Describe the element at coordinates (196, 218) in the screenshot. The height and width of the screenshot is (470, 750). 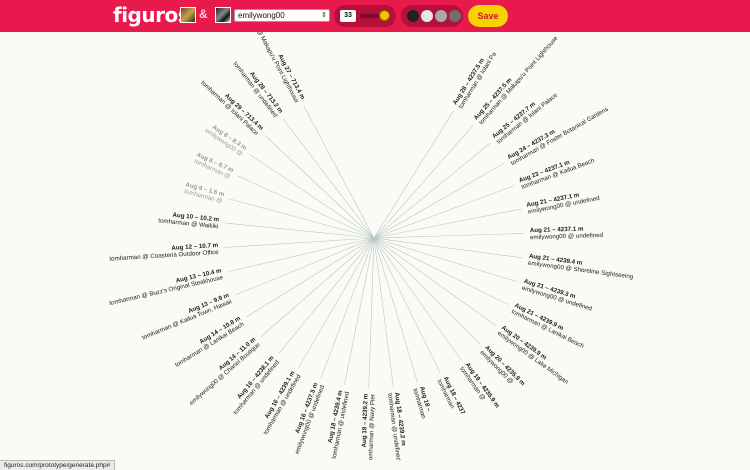
I see `checkin-date: Aug 10 – 10.2 m` at that location.